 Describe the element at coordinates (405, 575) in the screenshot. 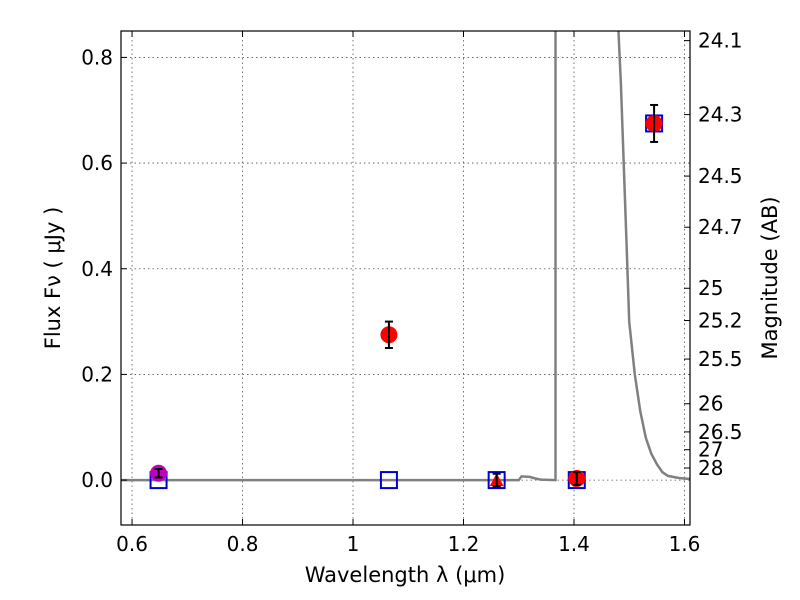

I see `x-axis-label: Wavelength λ (μm)` at that location.